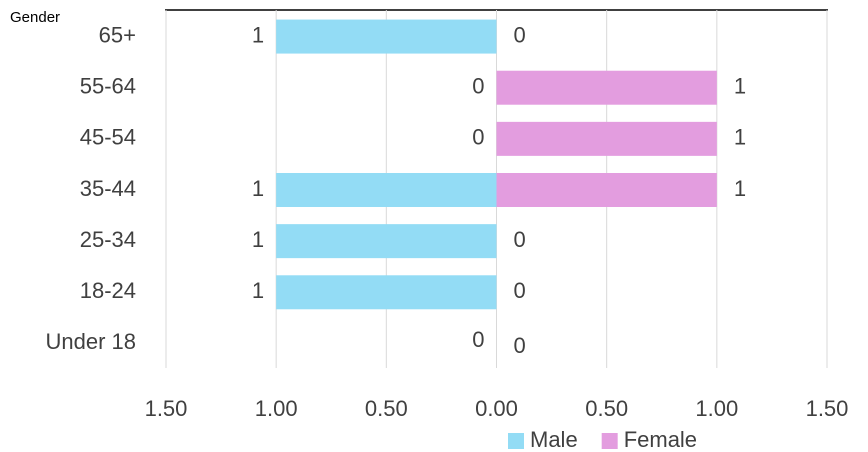  Describe the element at coordinates (108, 188) in the screenshot. I see `y-tick-label: 35-44` at that location.